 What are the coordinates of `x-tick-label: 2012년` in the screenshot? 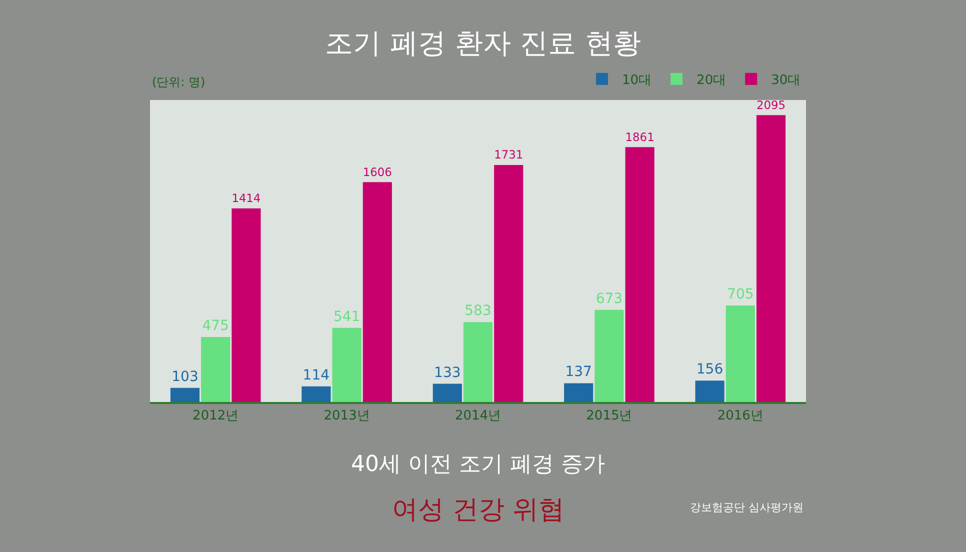 It's located at (215, 416).